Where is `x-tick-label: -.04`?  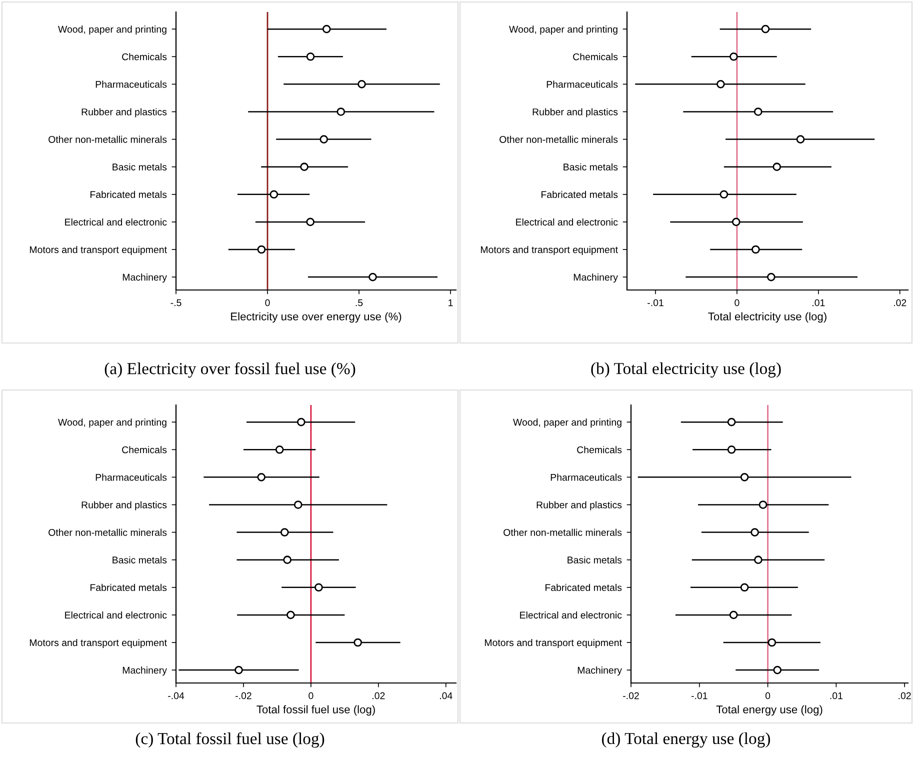
x-tick-label: -.04 is located at coordinates (176, 696).